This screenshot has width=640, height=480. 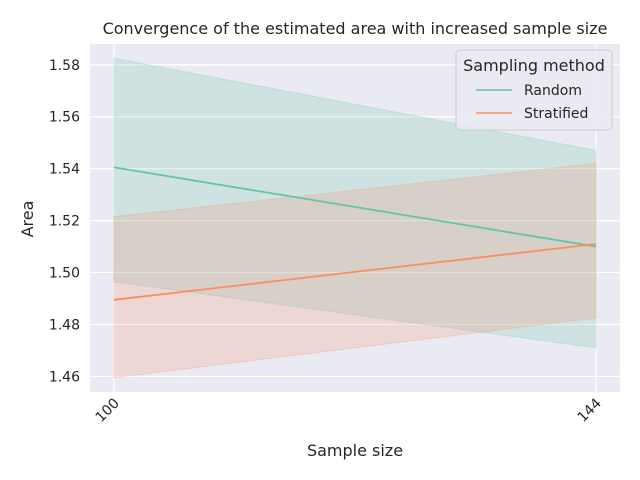 I want to click on x-axis-label: Sample size, so click(x=355, y=450).